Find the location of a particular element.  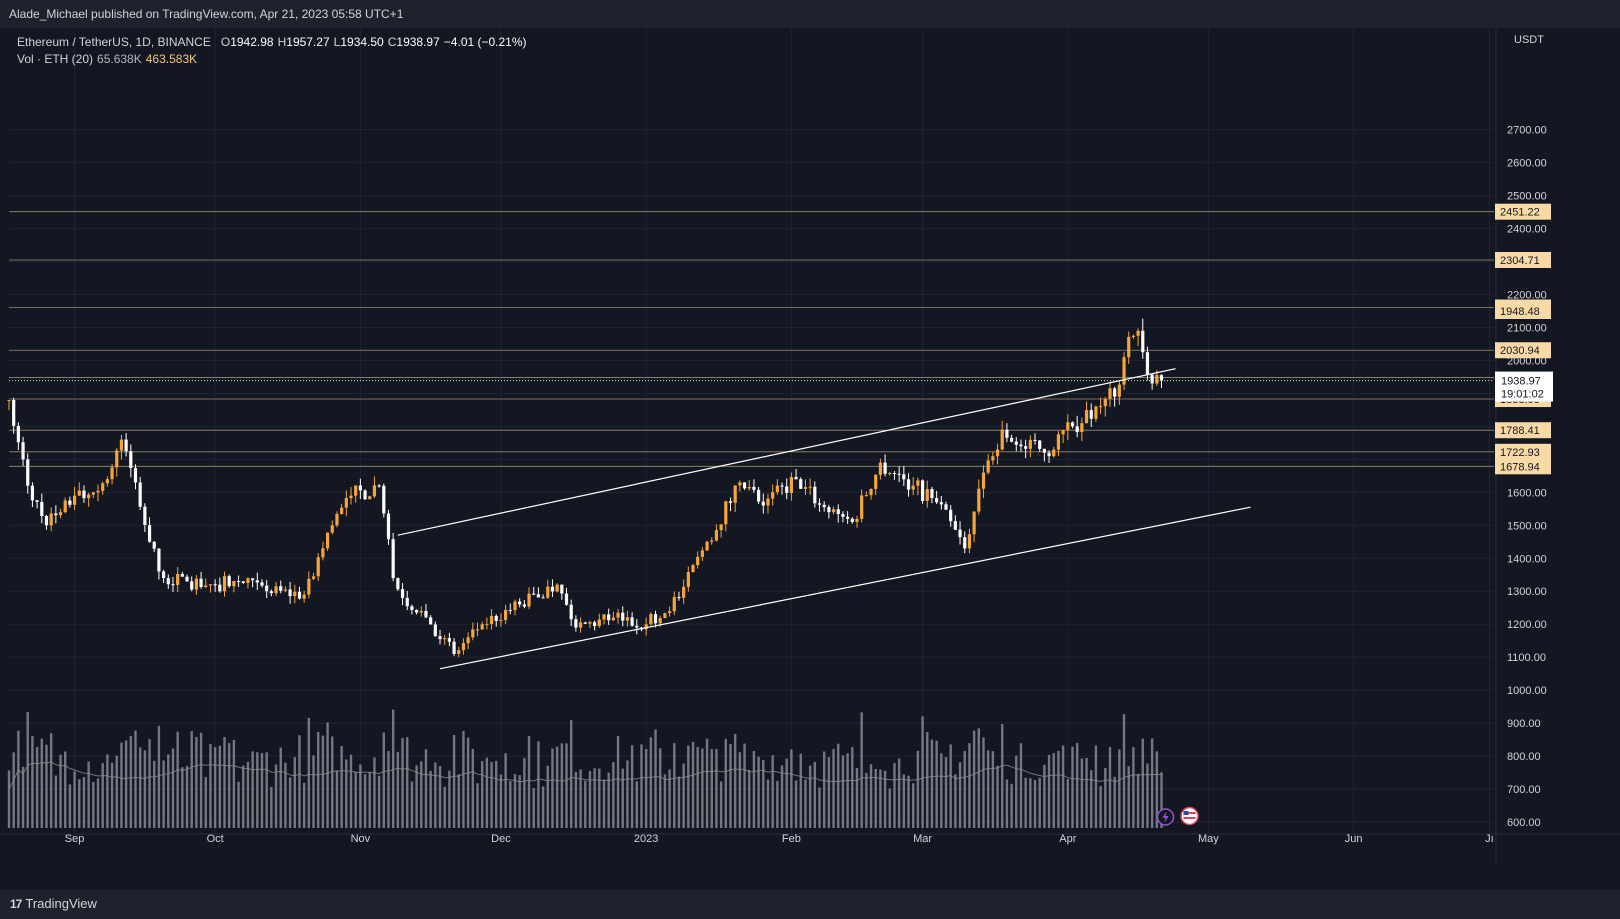

lightning-icon is located at coordinates (1165, 817).